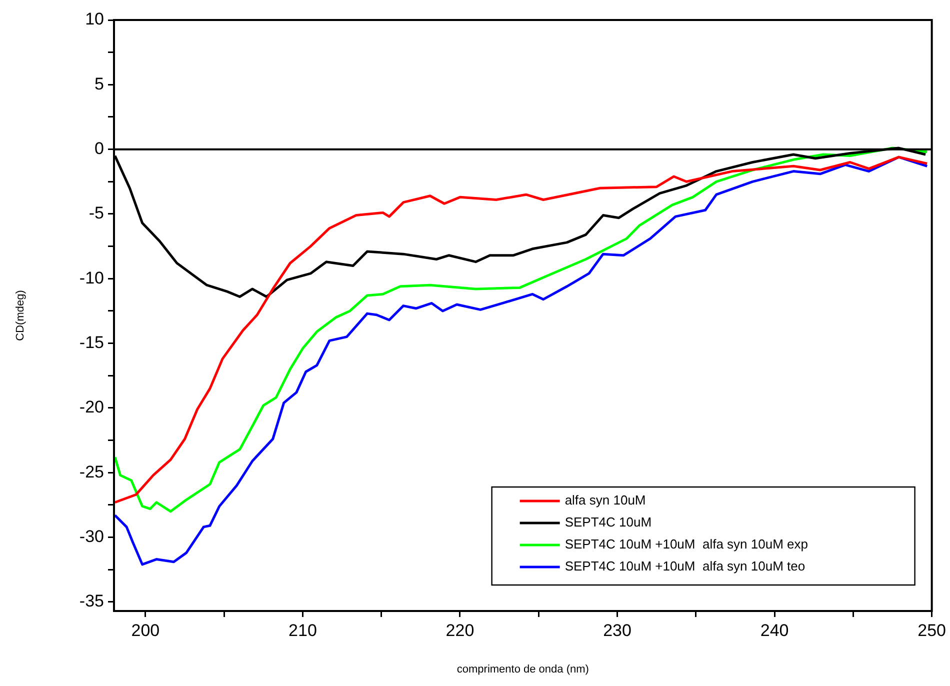 The width and height of the screenshot is (950, 686). Describe the element at coordinates (20, 315) in the screenshot. I see `y-axis-title: CD(mdeg)` at that location.